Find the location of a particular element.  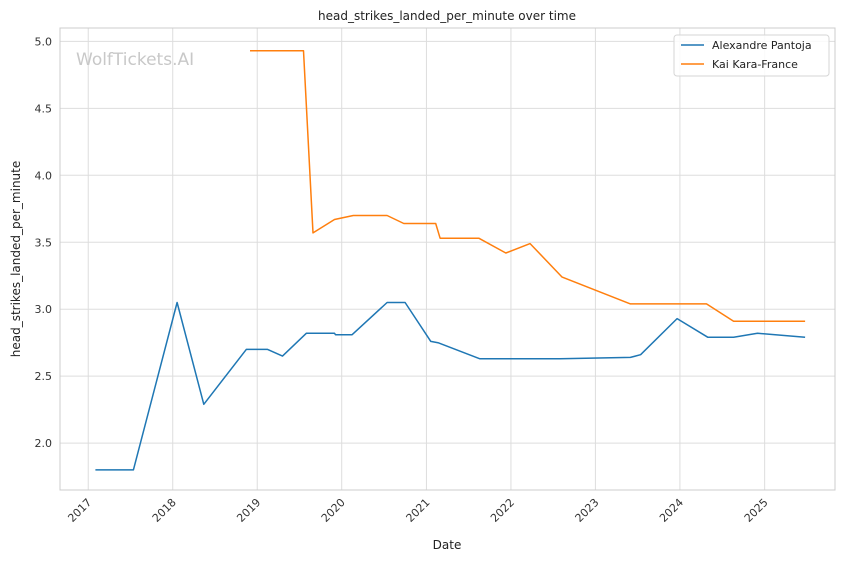

y-tick-label: 2.0 is located at coordinates (44, 443).